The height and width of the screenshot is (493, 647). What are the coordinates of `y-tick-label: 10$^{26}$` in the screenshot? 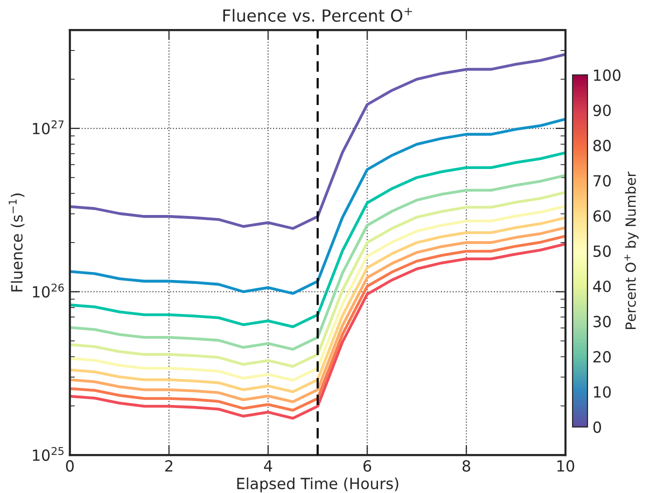 It's located at (48, 291).